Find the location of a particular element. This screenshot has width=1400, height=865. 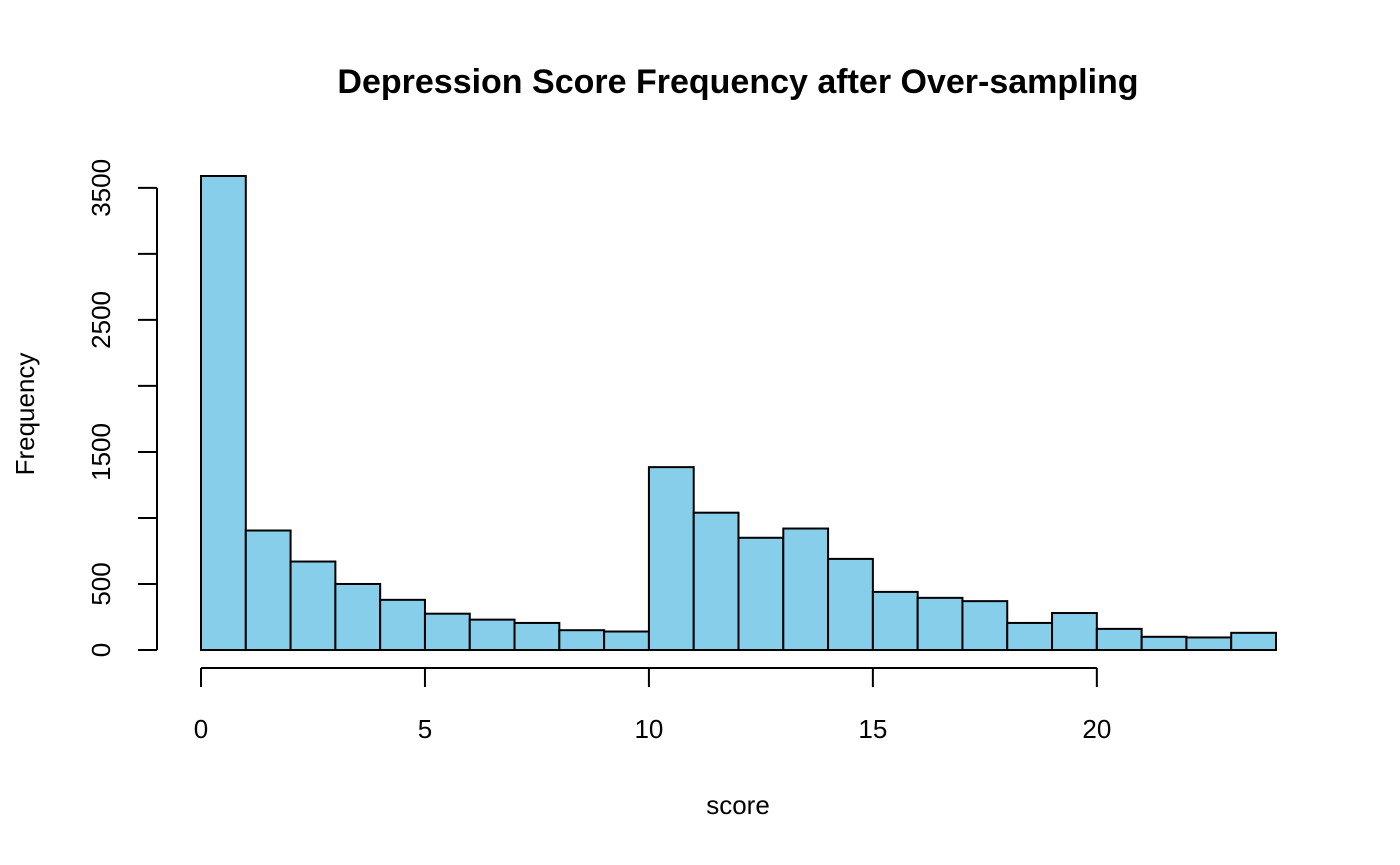

x-tick-label-15: 15 is located at coordinates (872, 729).